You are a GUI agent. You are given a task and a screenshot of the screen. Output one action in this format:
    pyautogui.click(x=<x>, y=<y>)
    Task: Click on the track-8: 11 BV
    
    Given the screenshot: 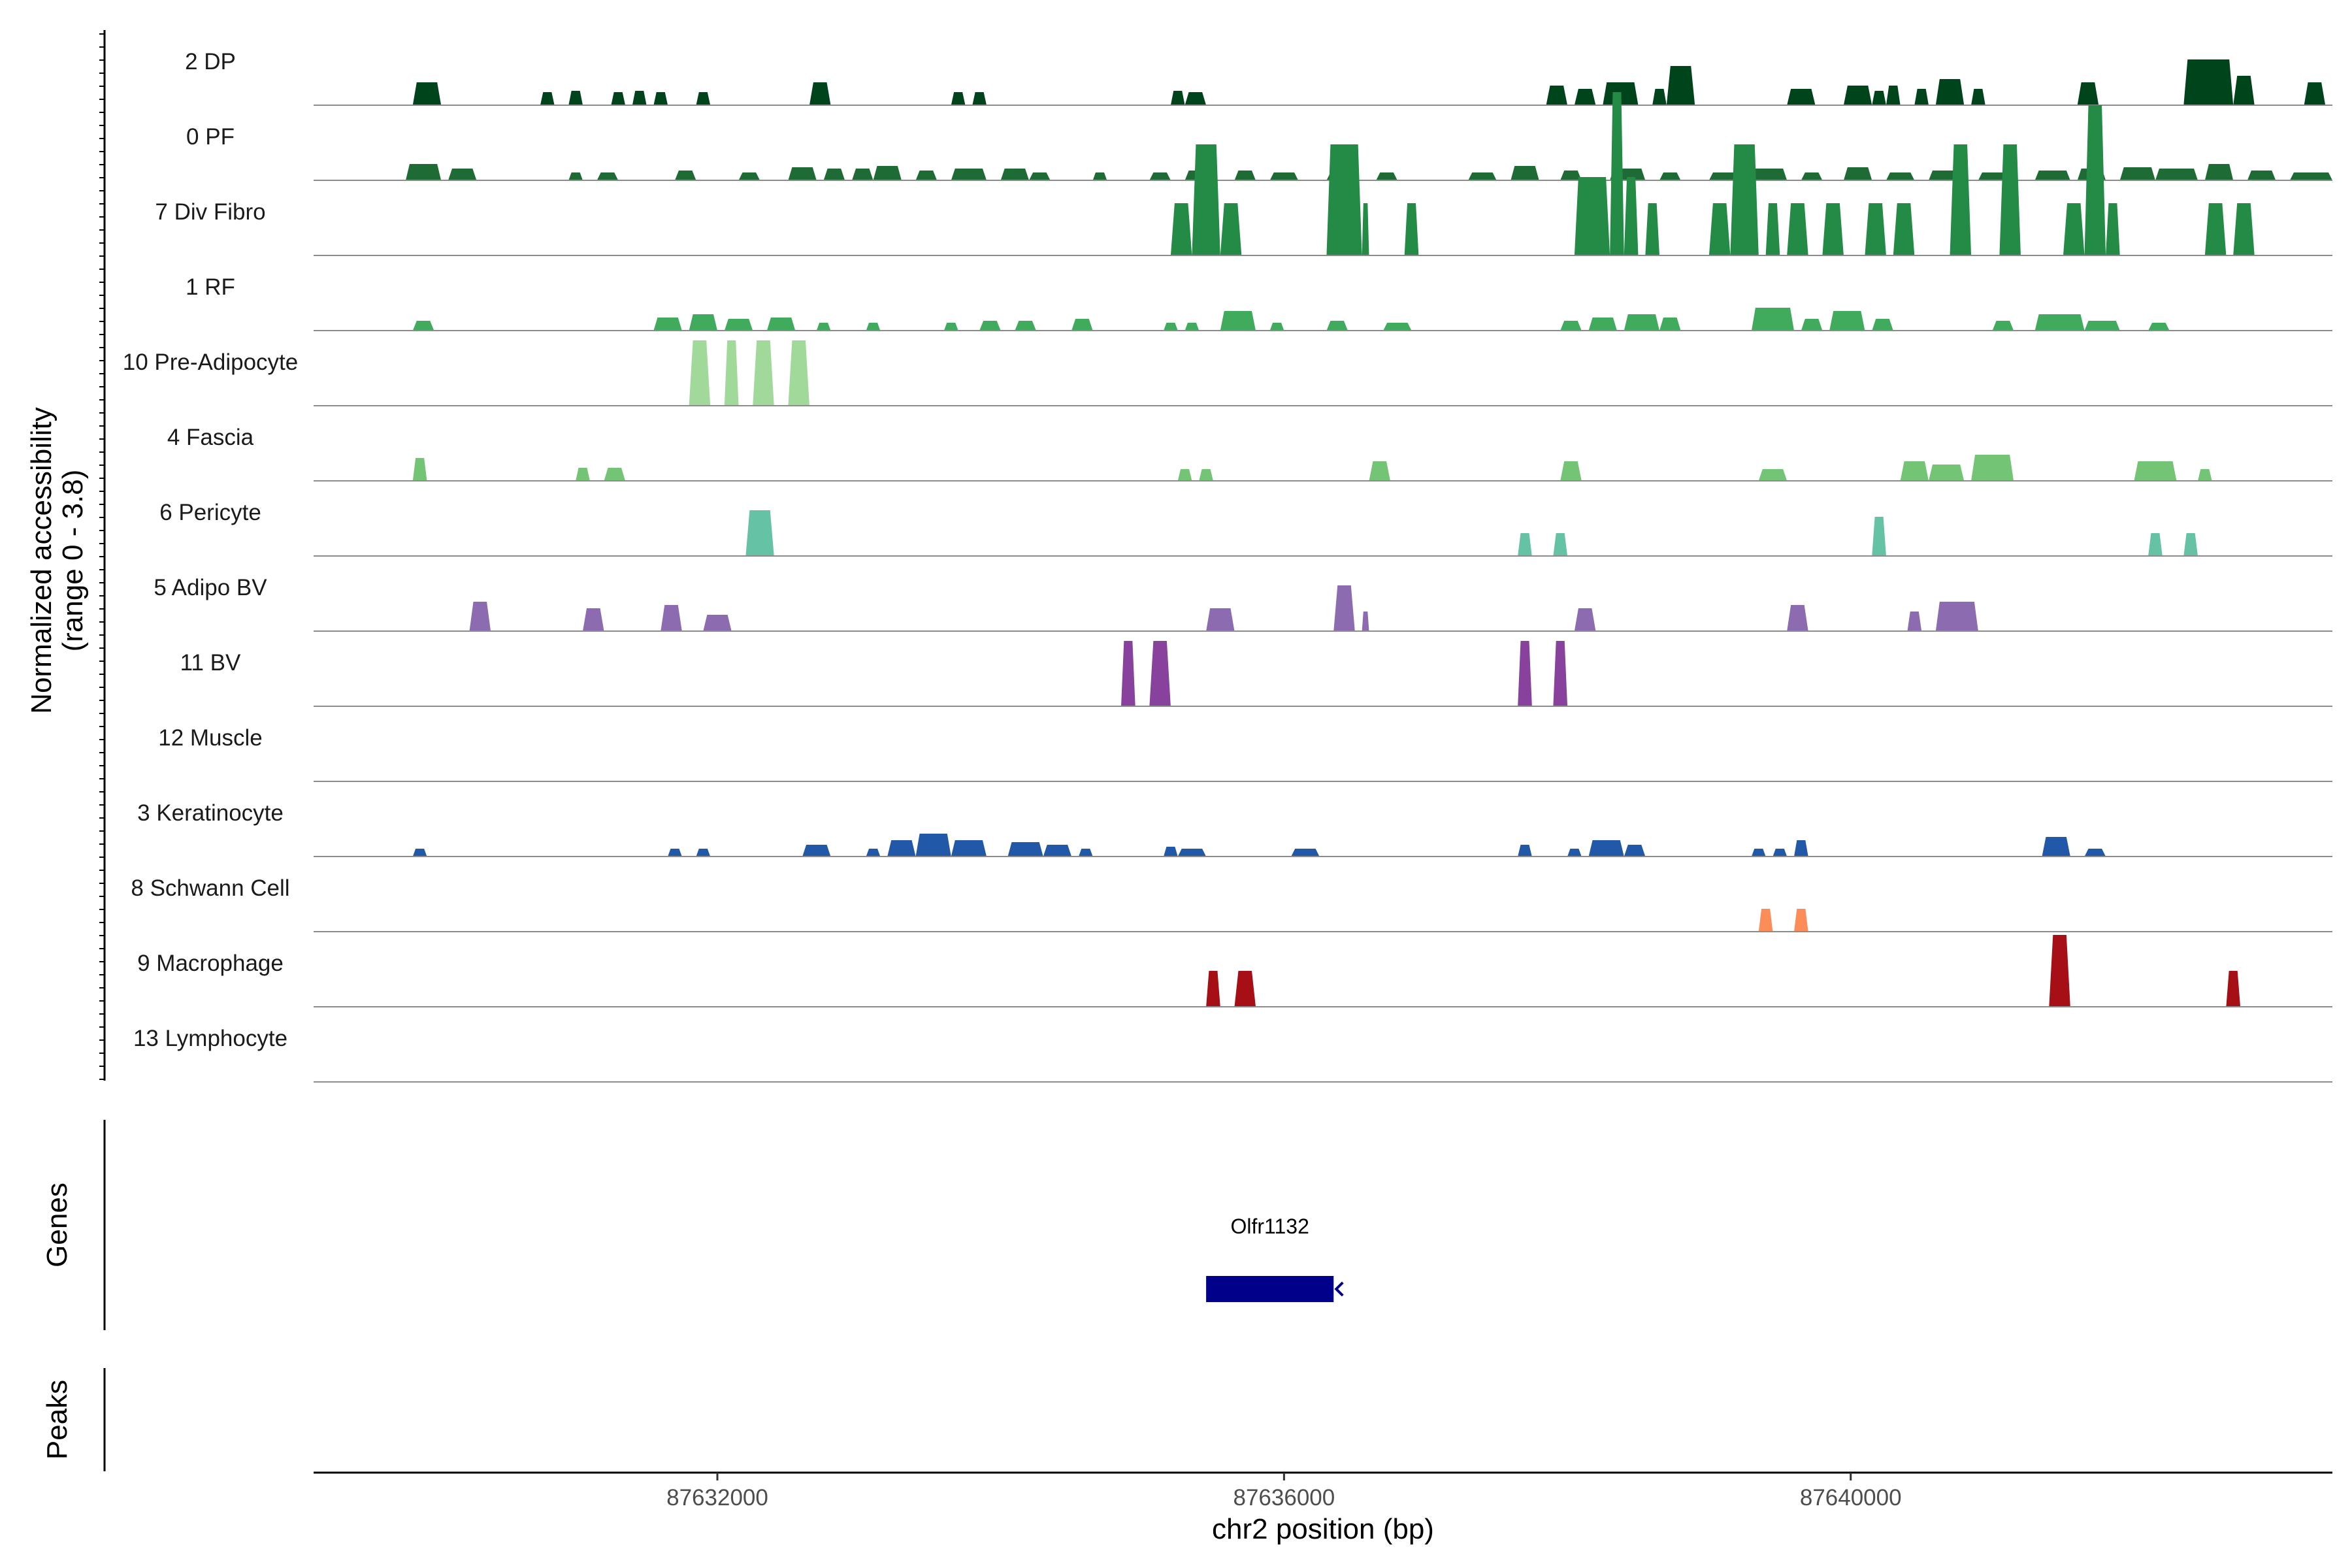 What is the action you would take?
    pyautogui.click(x=1256, y=674)
    